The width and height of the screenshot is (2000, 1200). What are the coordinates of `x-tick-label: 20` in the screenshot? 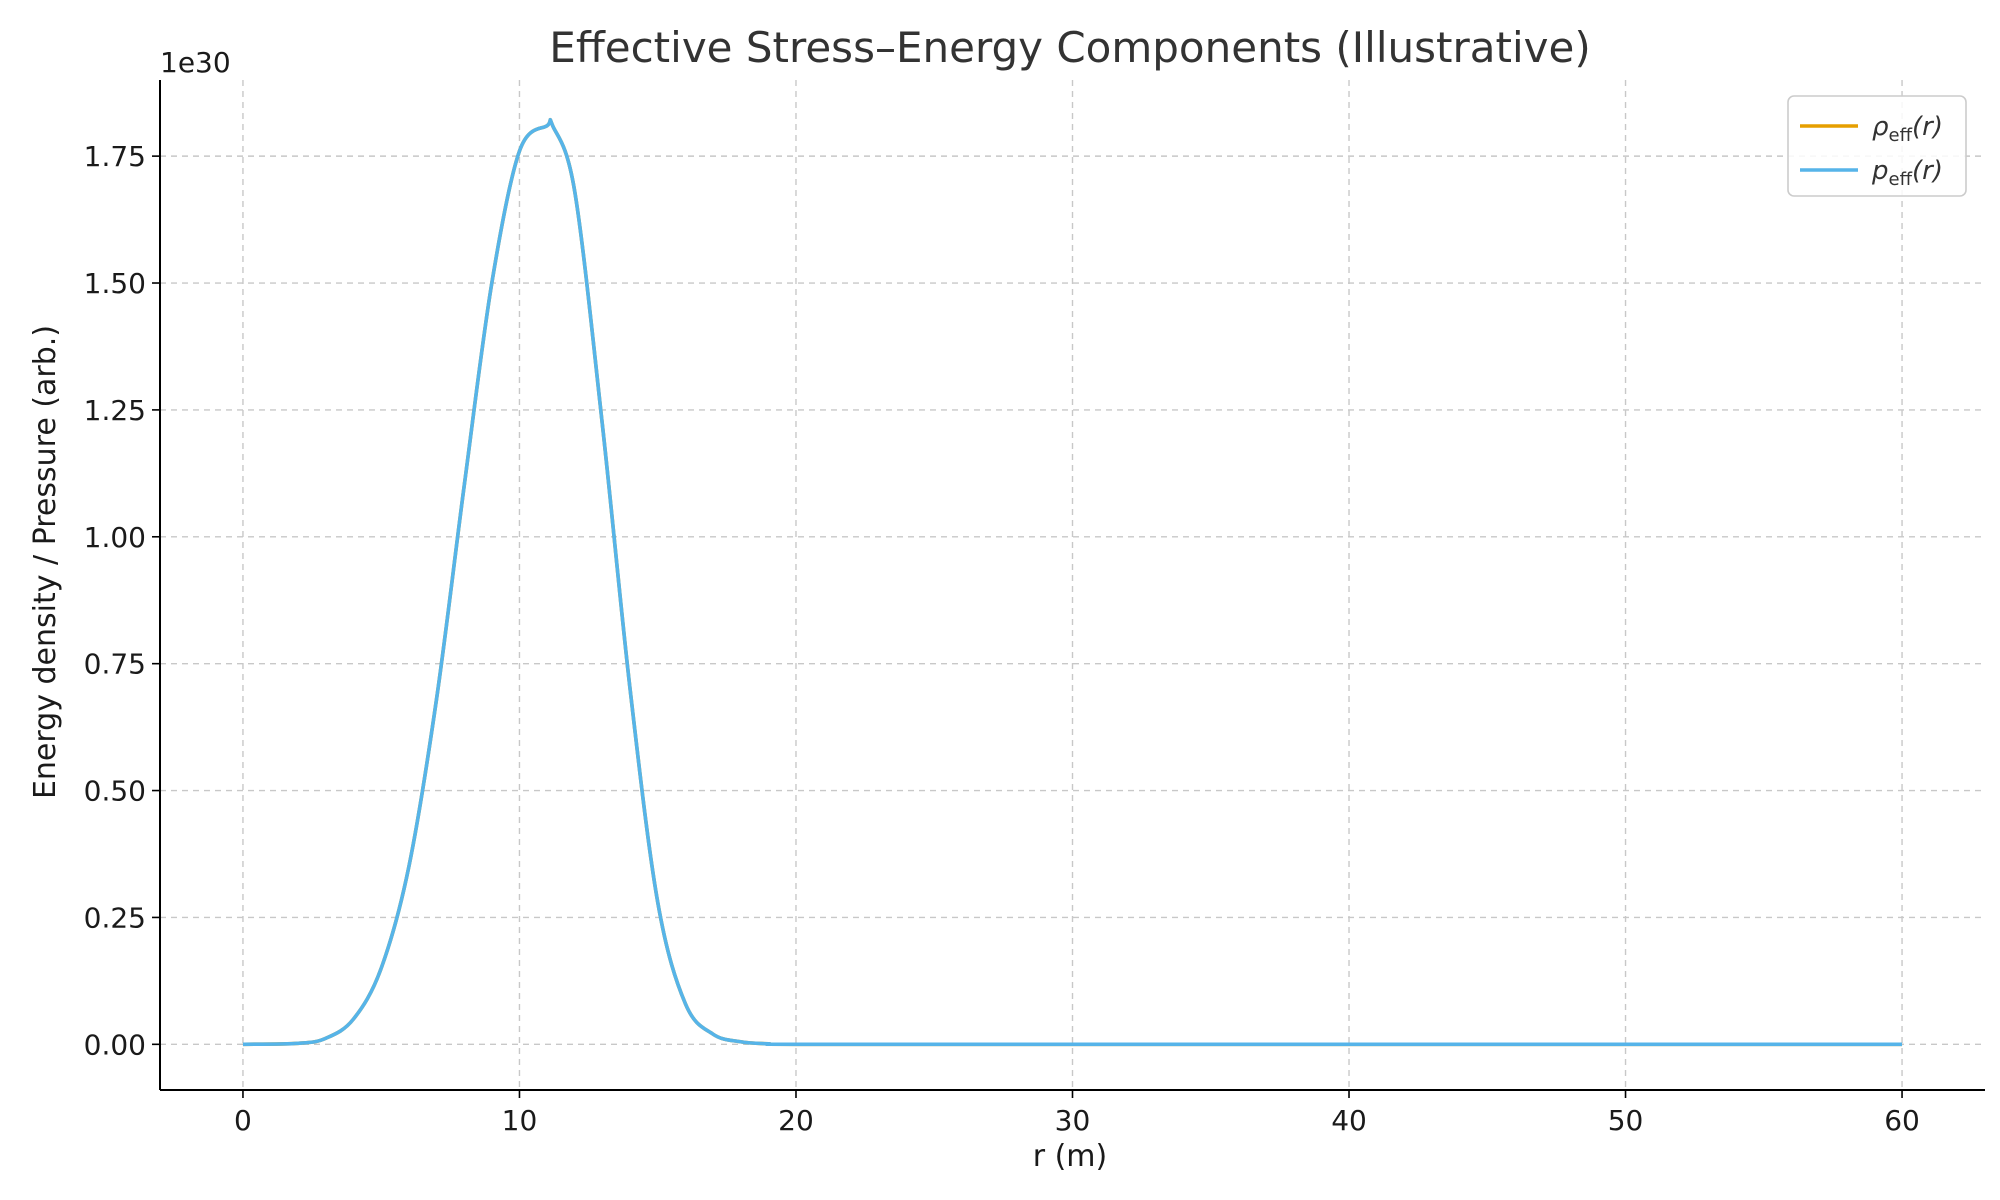 It's located at (796, 1120).